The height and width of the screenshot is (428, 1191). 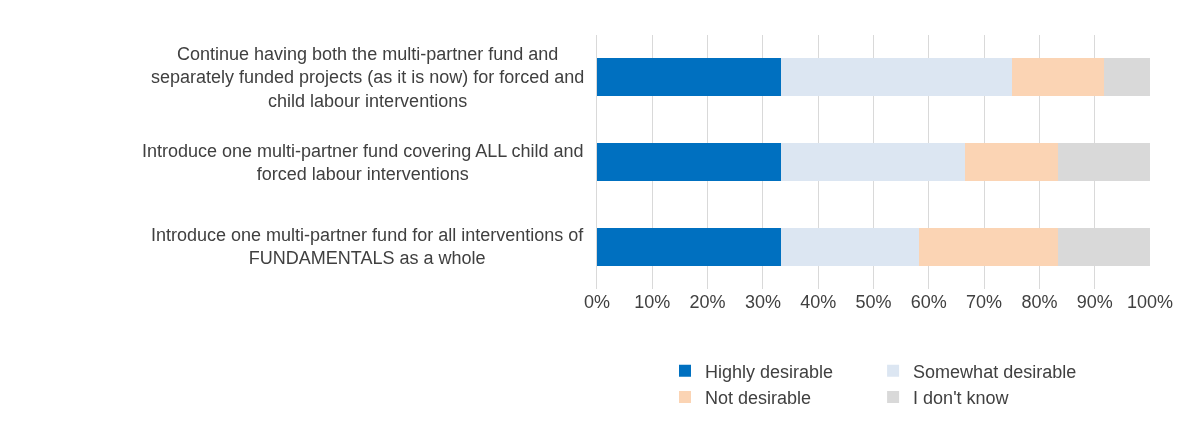 I want to click on x-tick-label: 60%, so click(x=928, y=302).